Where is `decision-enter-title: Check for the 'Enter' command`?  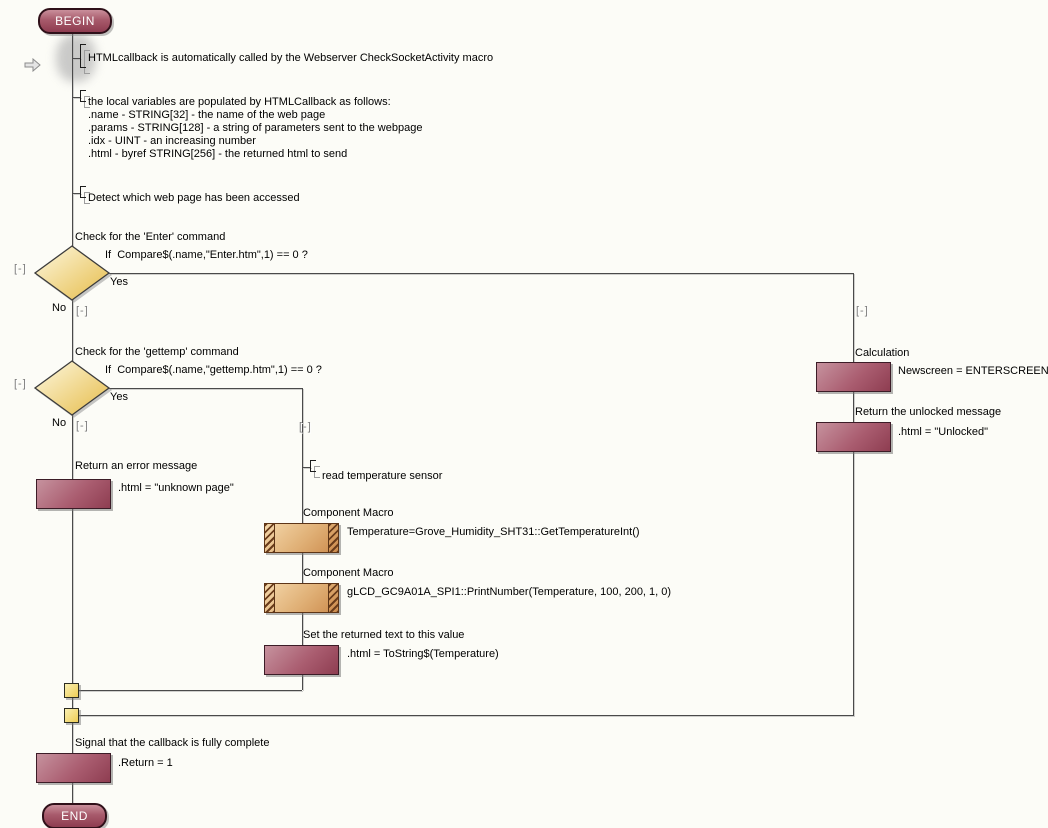
decision-enter-title: Check for the 'Enter' command is located at coordinates (150, 237).